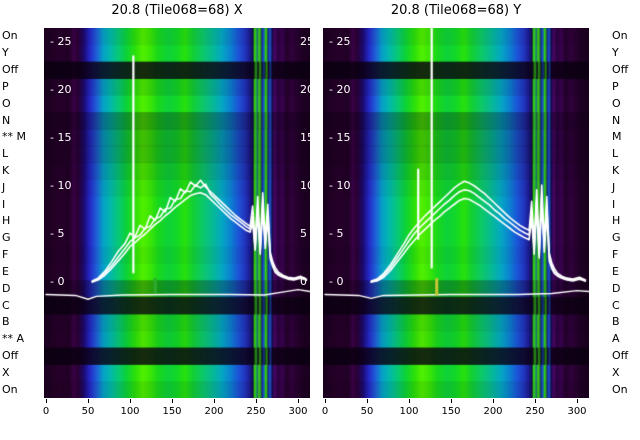  What do you see at coordinates (4, 187) in the screenshot?
I see `row-label-left: J` at bounding box center [4, 187].